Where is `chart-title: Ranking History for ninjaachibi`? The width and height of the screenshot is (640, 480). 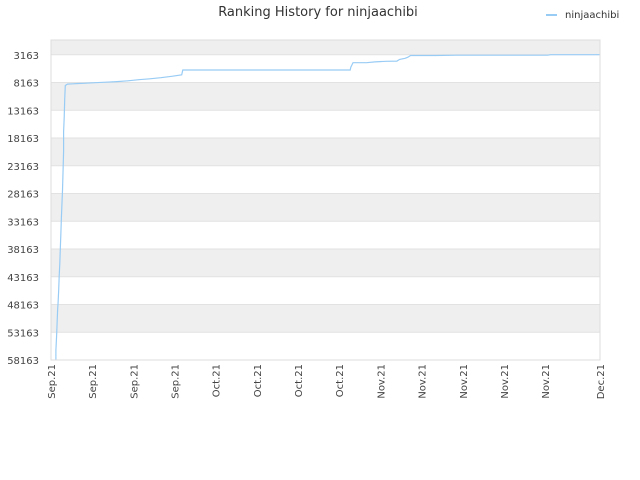
chart-title: Ranking History for ninjaachibi is located at coordinates (318, 12).